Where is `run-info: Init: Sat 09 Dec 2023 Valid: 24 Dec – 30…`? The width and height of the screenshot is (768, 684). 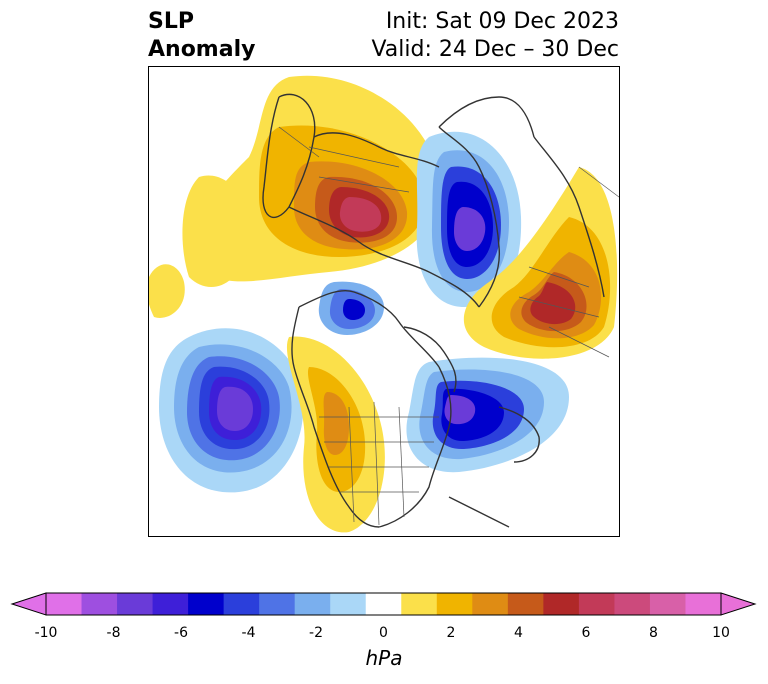 run-info: Init: Sat 09 Dec 2023 Valid: 24 Dec – 30… is located at coordinates (495, 36).